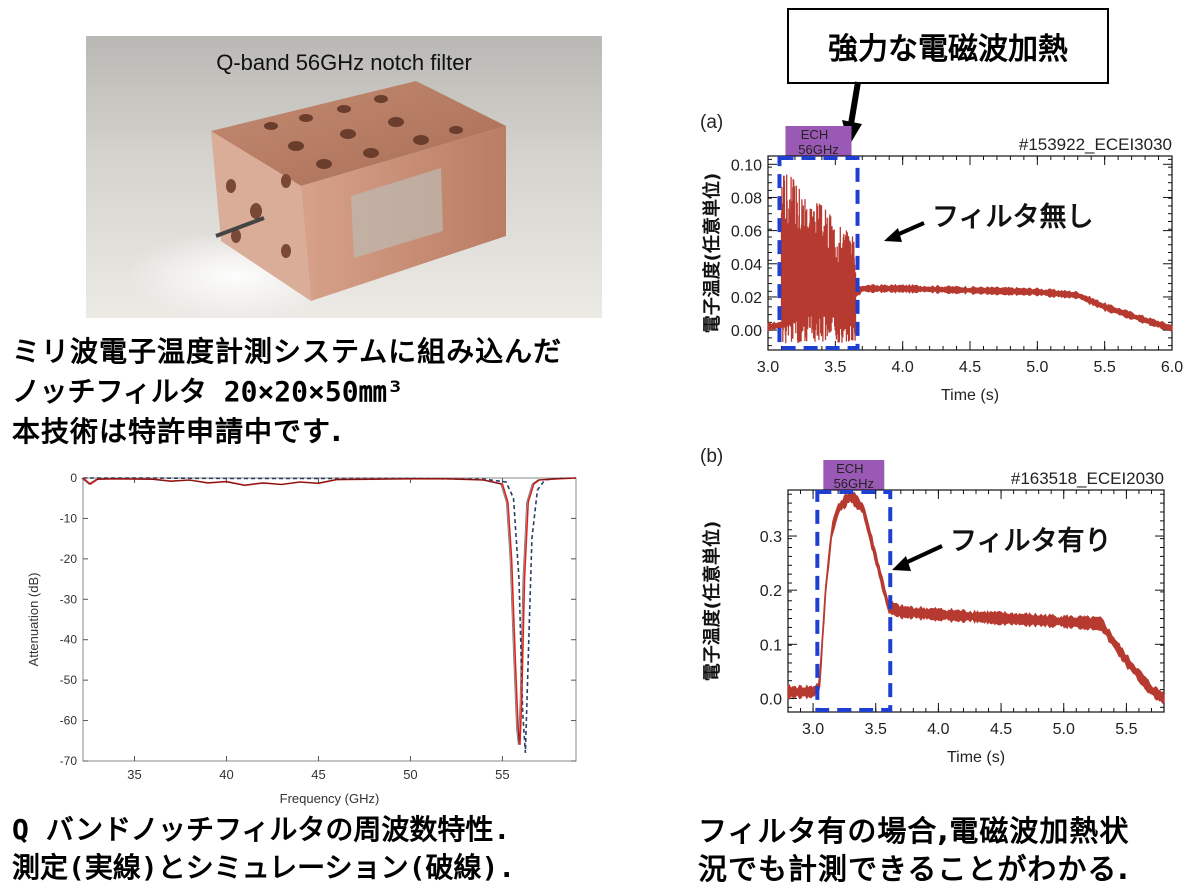 The height and width of the screenshot is (893, 1190). What do you see at coordinates (1095, 144) in the screenshot?
I see `shot-title: #153922_ECEI3030` at bounding box center [1095, 144].